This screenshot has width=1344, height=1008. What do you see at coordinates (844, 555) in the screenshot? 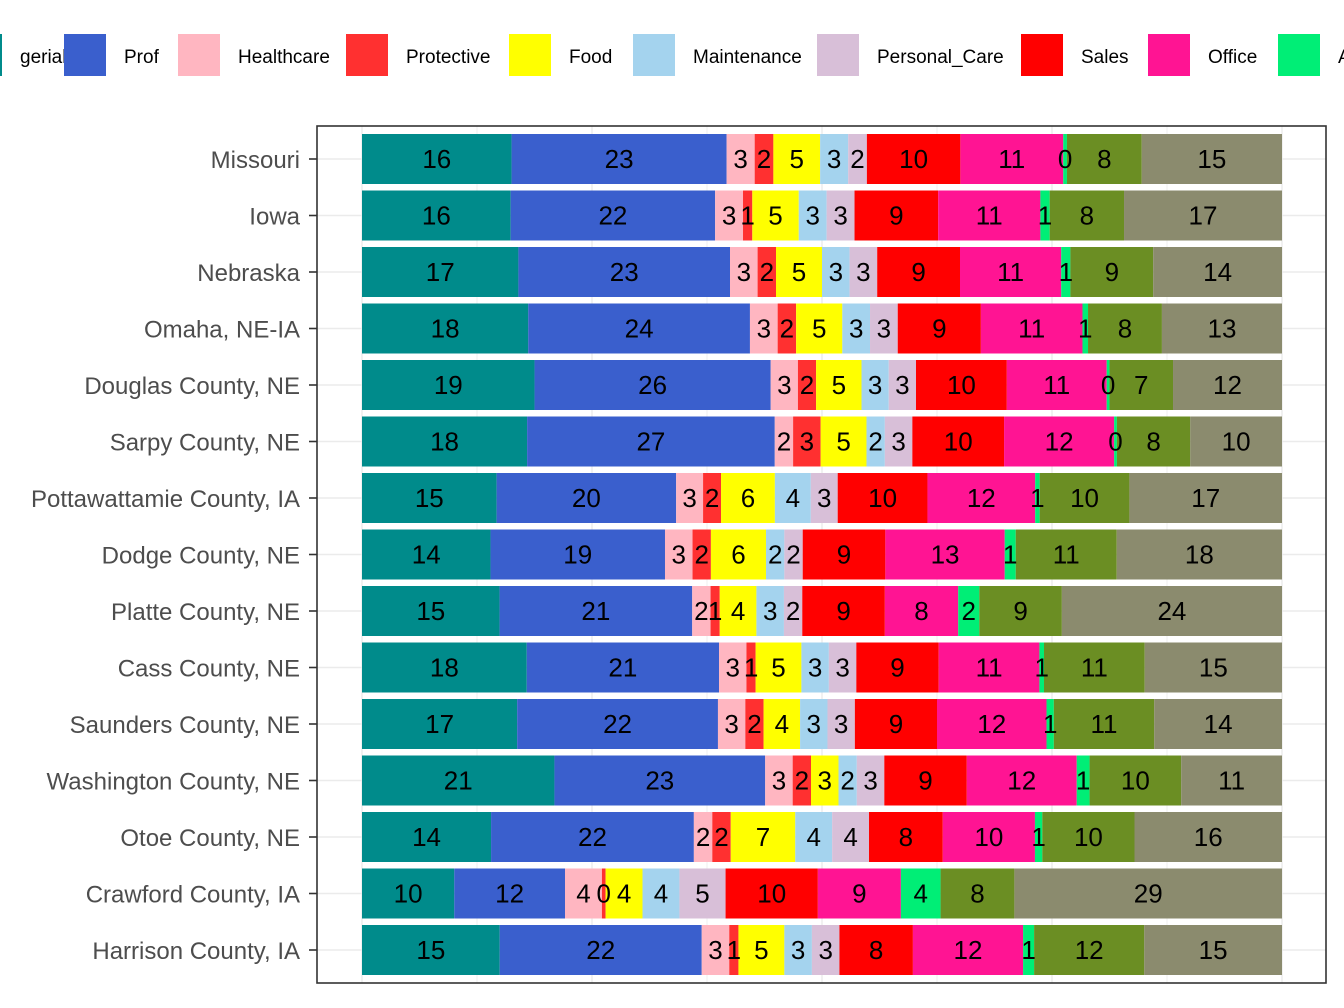
I see `data-label-sales: 9` at bounding box center [844, 555].